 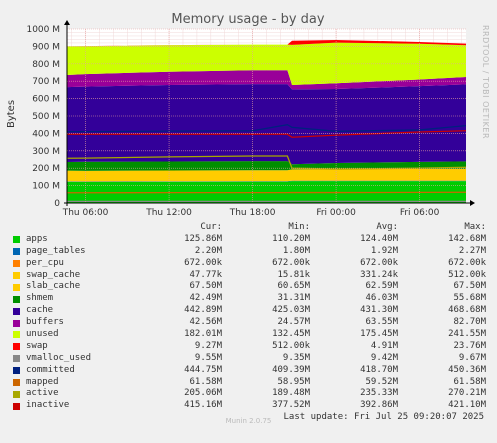 I want to click on legend-col-avg: Avg:, so click(x=387, y=227).